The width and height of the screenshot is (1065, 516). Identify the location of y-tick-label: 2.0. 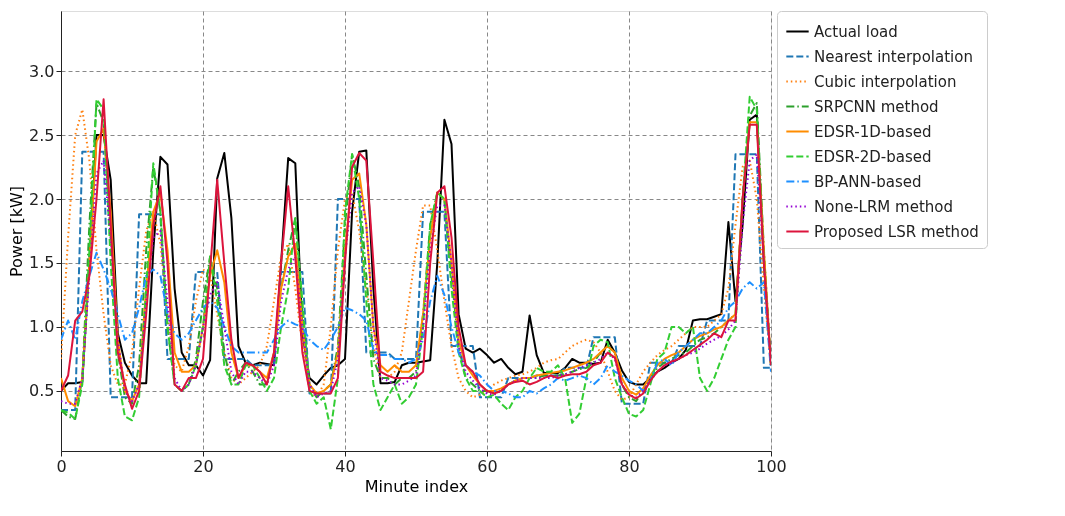
(42, 199).